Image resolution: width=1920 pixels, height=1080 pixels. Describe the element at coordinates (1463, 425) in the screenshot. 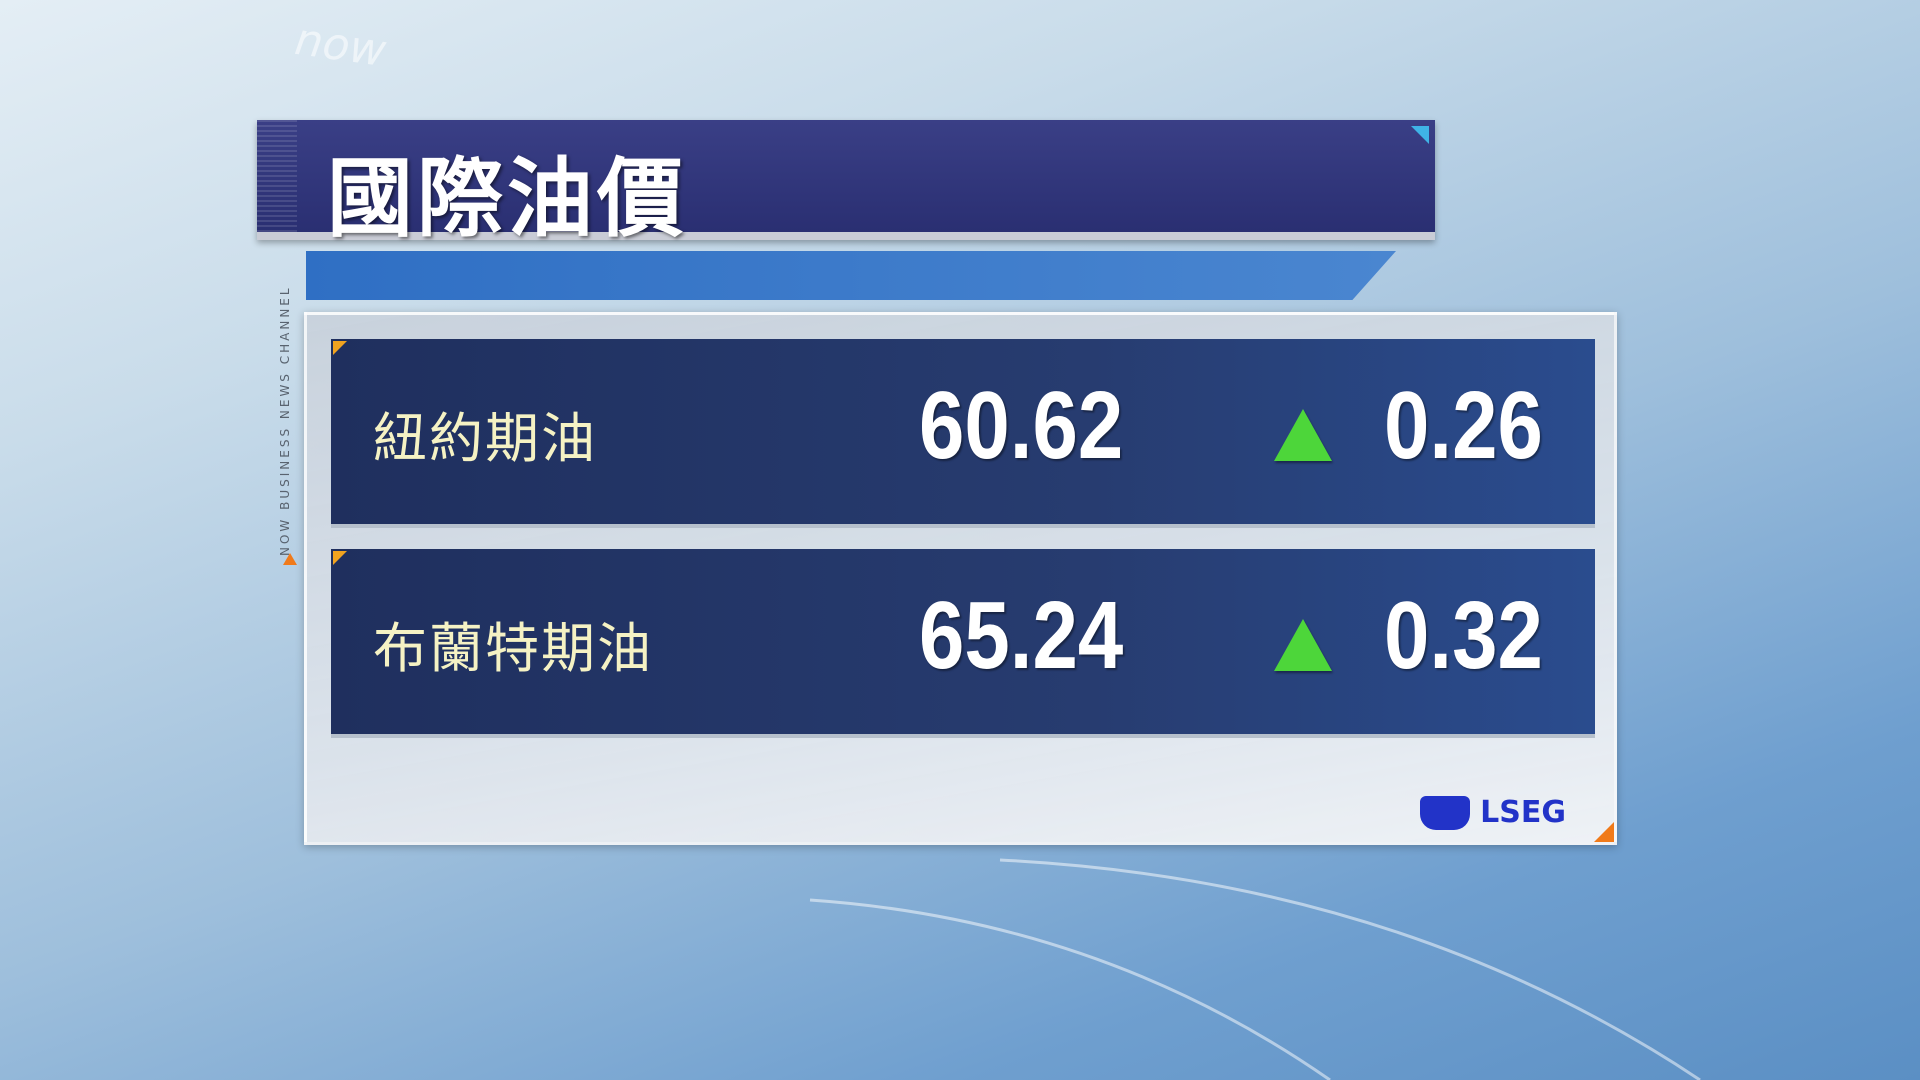

I see `quote-change: 0.26` at that location.